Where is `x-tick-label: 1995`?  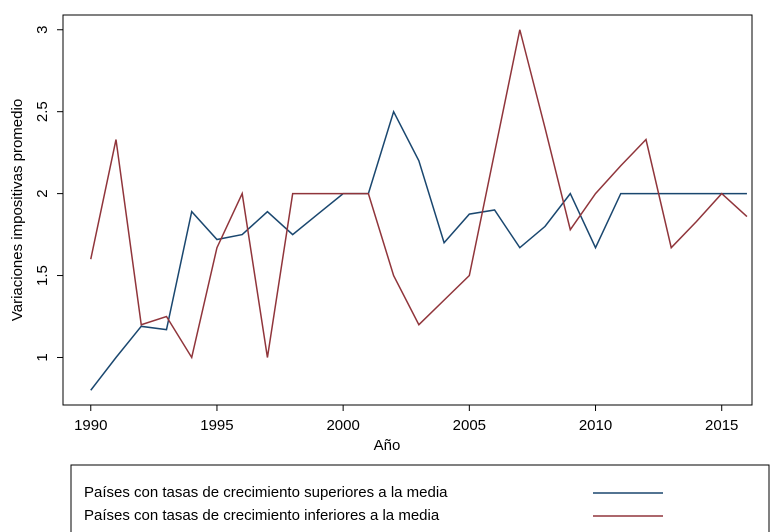 x-tick-label: 1995 is located at coordinates (216, 425).